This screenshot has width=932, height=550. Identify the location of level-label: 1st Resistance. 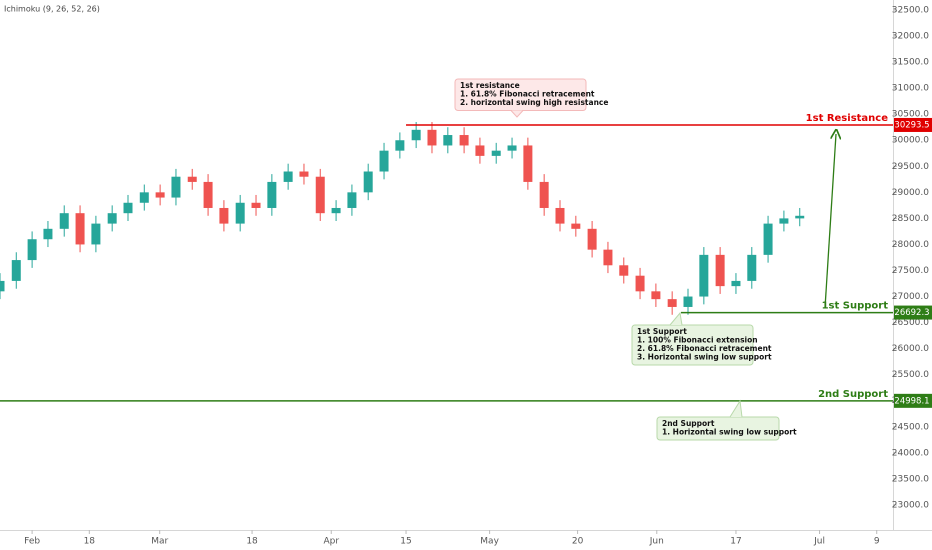
(847, 118).